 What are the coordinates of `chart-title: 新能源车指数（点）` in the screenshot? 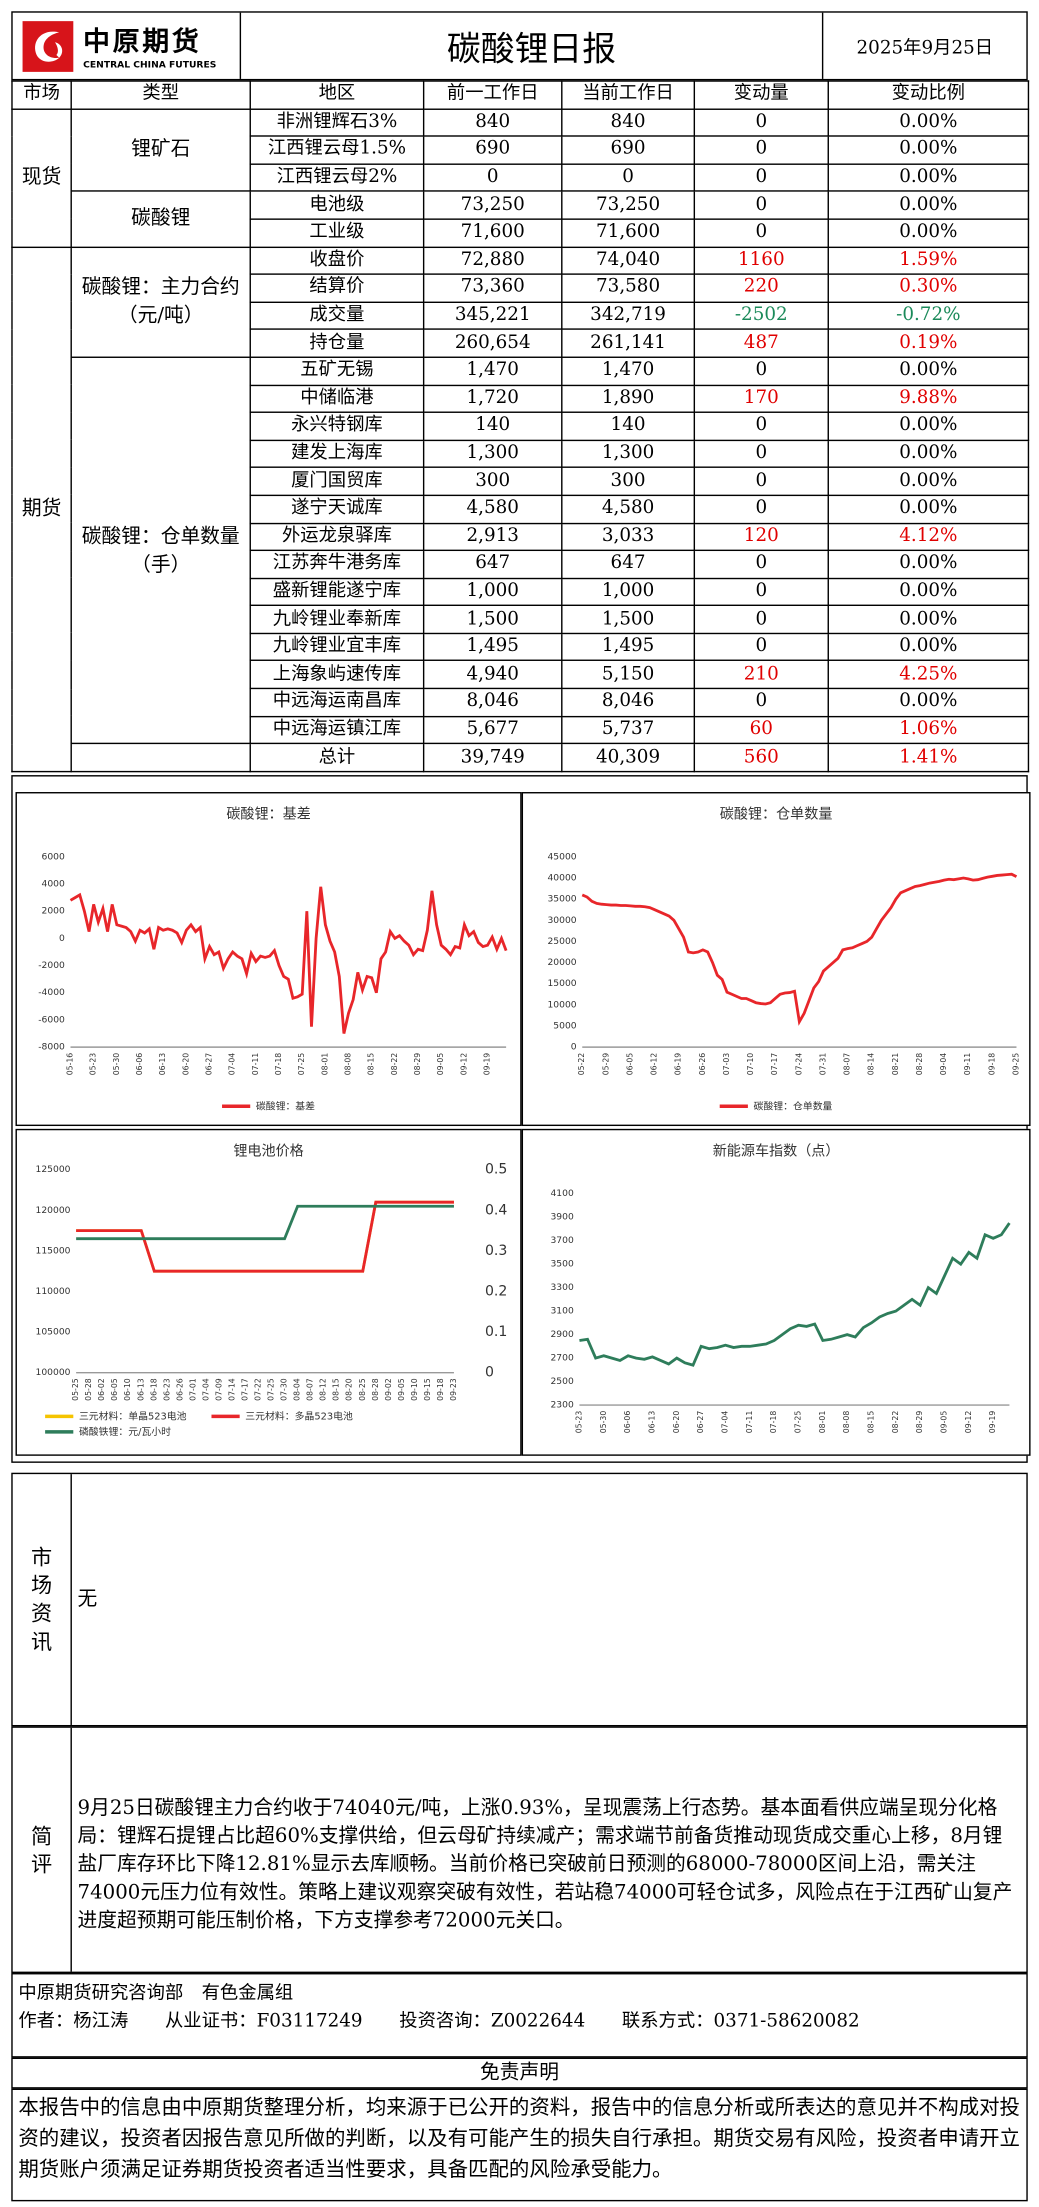 It's located at (776, 1150).